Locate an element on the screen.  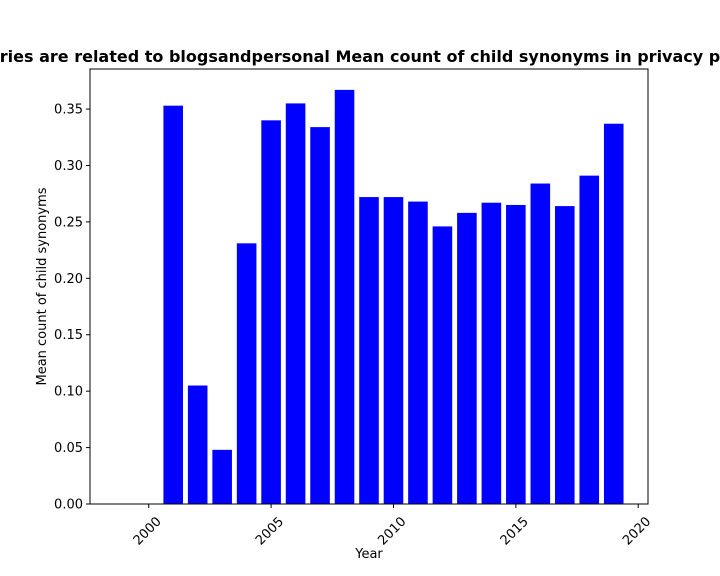
x-tick-label: 2010 is located at coordinates (392, 531).